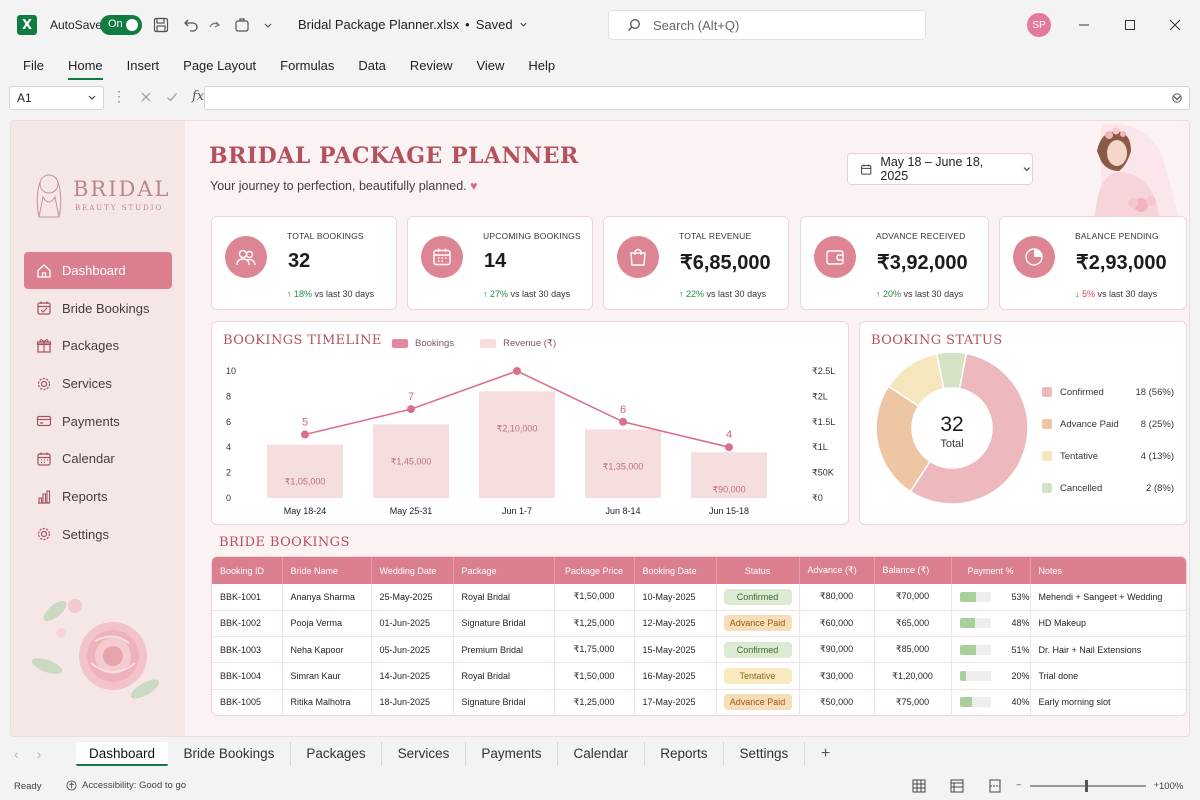  Describe the element at coordinates (913, 597) in the screenshot. I see `balance-cell: ₹70,000` at that location.